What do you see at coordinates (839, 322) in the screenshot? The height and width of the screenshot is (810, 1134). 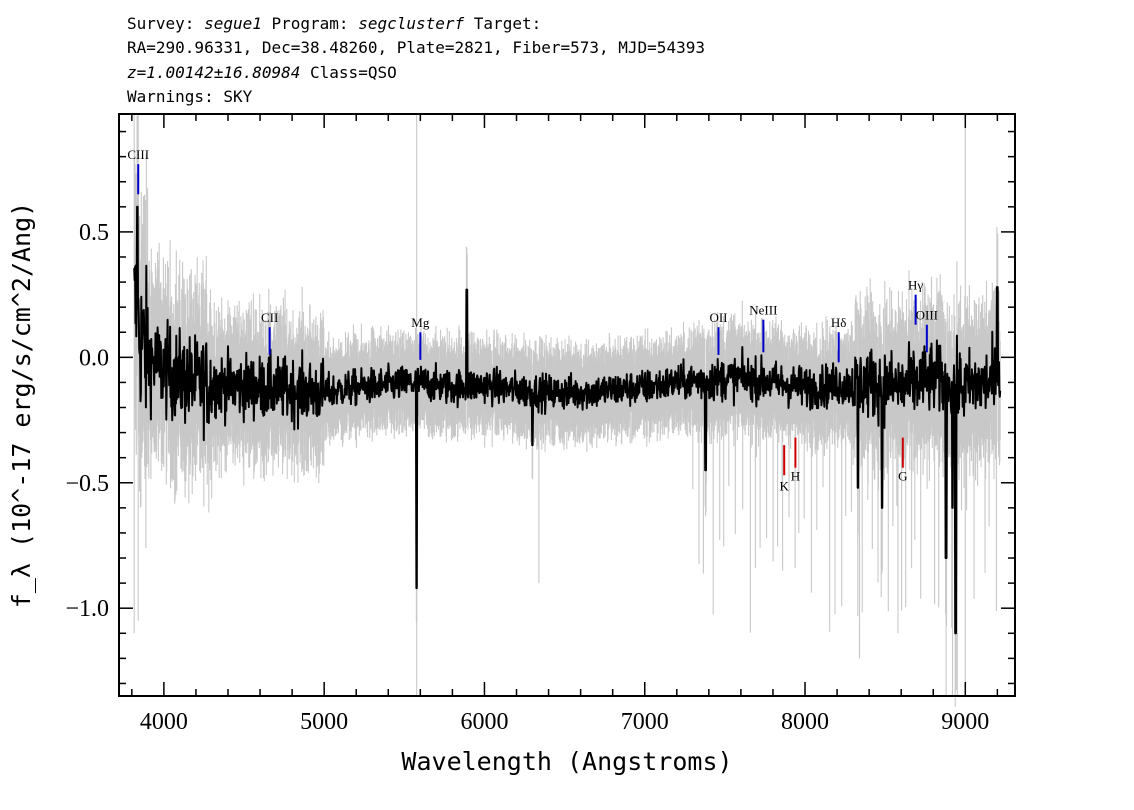 I see `line-marker-label: Hδ` at bounding box center [839, 322].